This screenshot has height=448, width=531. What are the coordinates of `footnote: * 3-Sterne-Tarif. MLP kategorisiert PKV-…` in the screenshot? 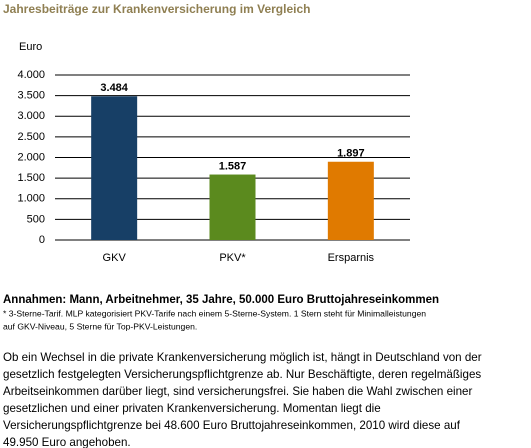 It's located at (214, 313).